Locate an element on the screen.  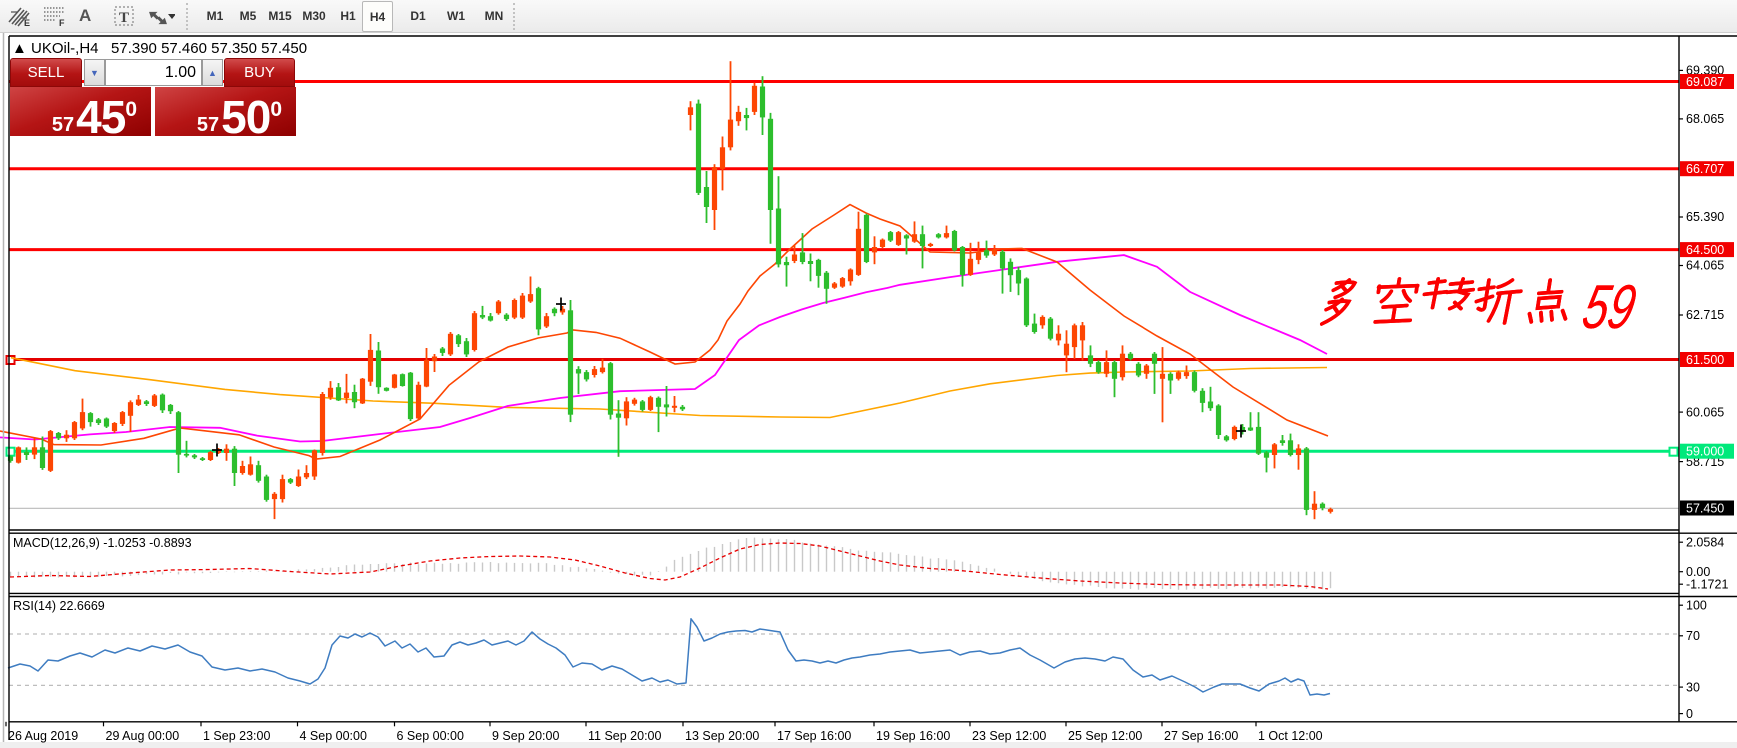
svg-text: 4 Sep 00:00 is located at coordinates (333, 736).